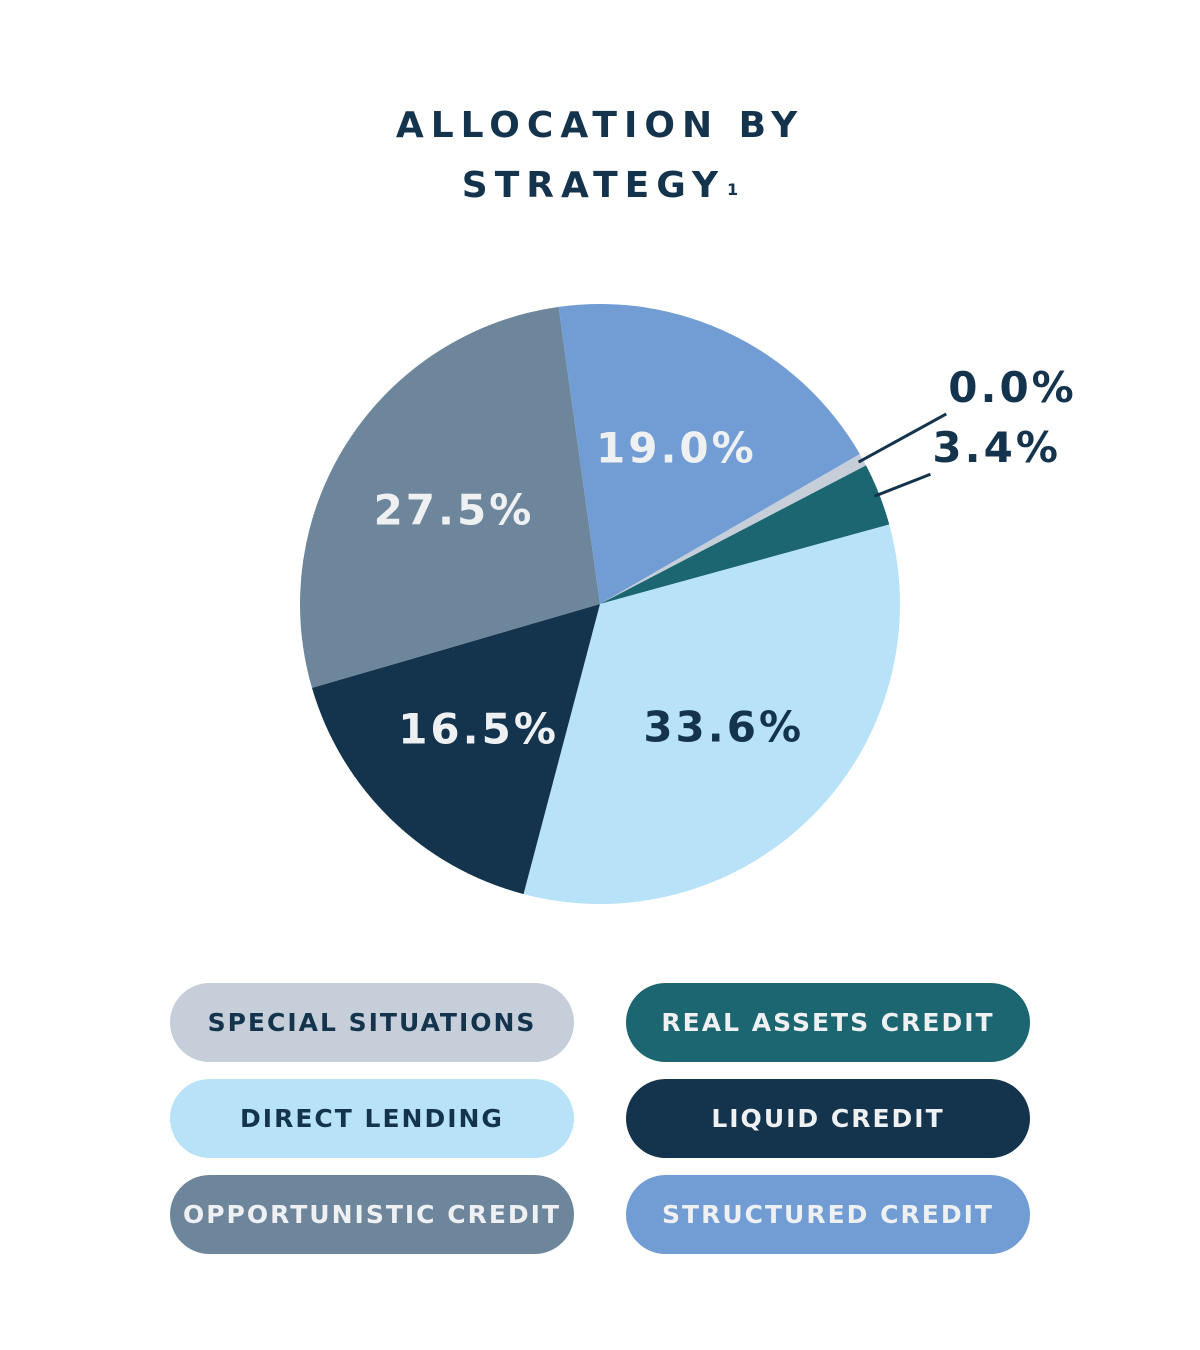 The image size is (1200, 1350). I want to click on legend-label: STRUCTURED CREDIT, so click(828, 1214).